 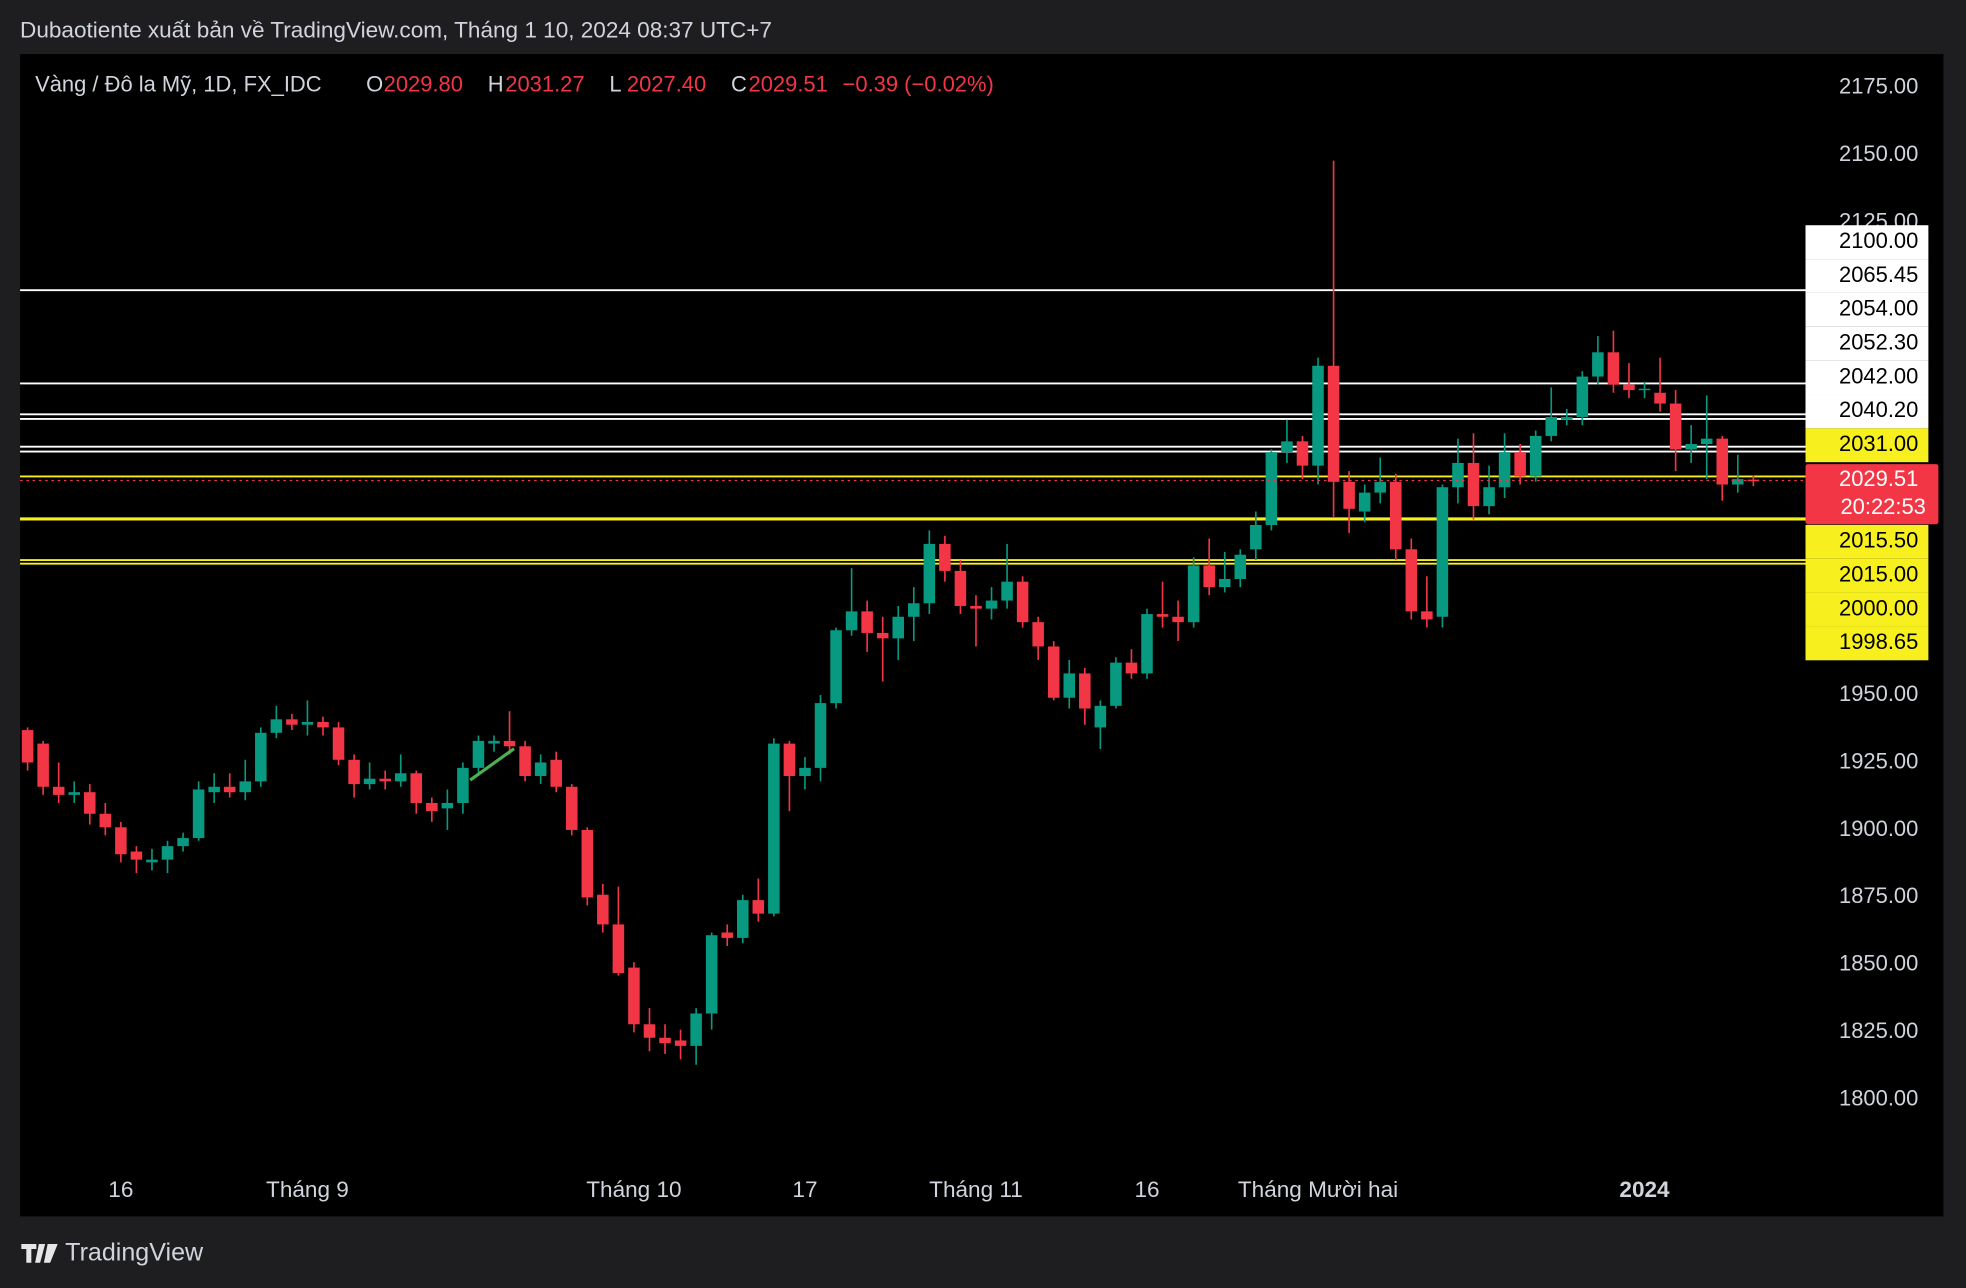 What do you see at coordinates (423, 83) in the screenshot?
I see `legend-value: 2029.80` at bounding box center [423, 83].